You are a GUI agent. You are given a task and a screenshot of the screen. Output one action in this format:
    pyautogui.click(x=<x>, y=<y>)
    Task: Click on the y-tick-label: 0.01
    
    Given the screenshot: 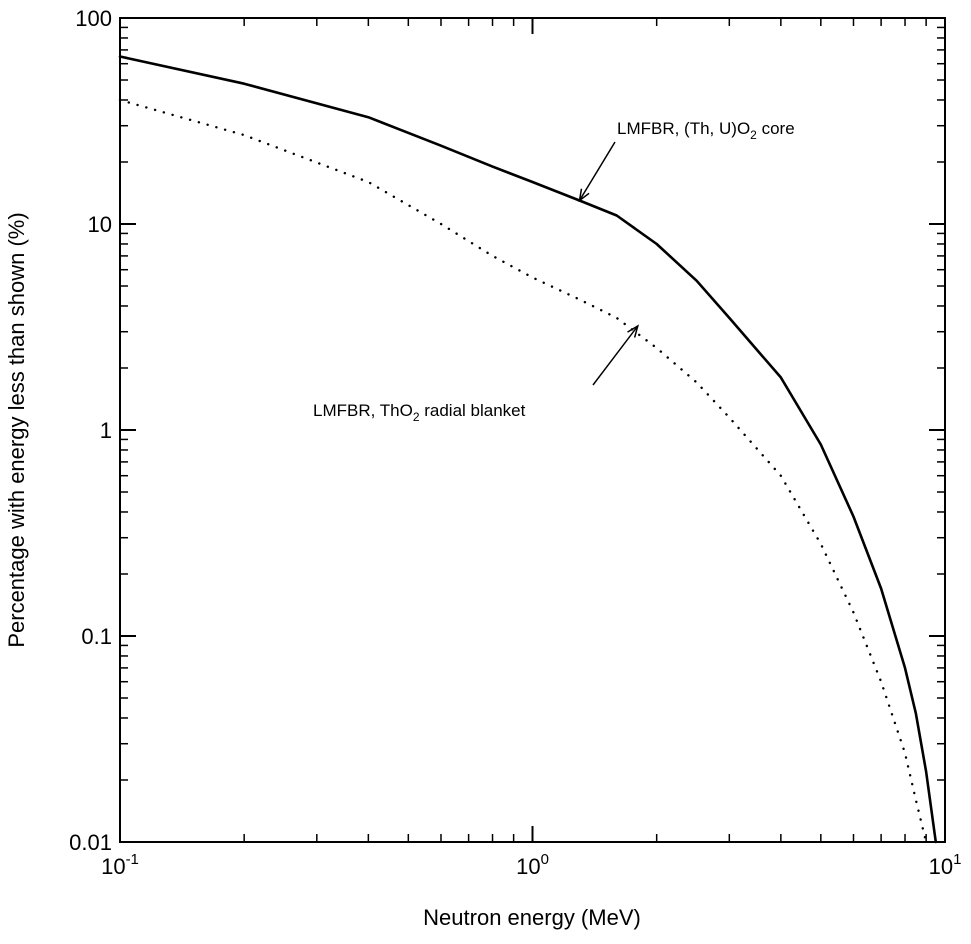 What is the action you would take?
    pyautogui.click(x=90, y=842)
    